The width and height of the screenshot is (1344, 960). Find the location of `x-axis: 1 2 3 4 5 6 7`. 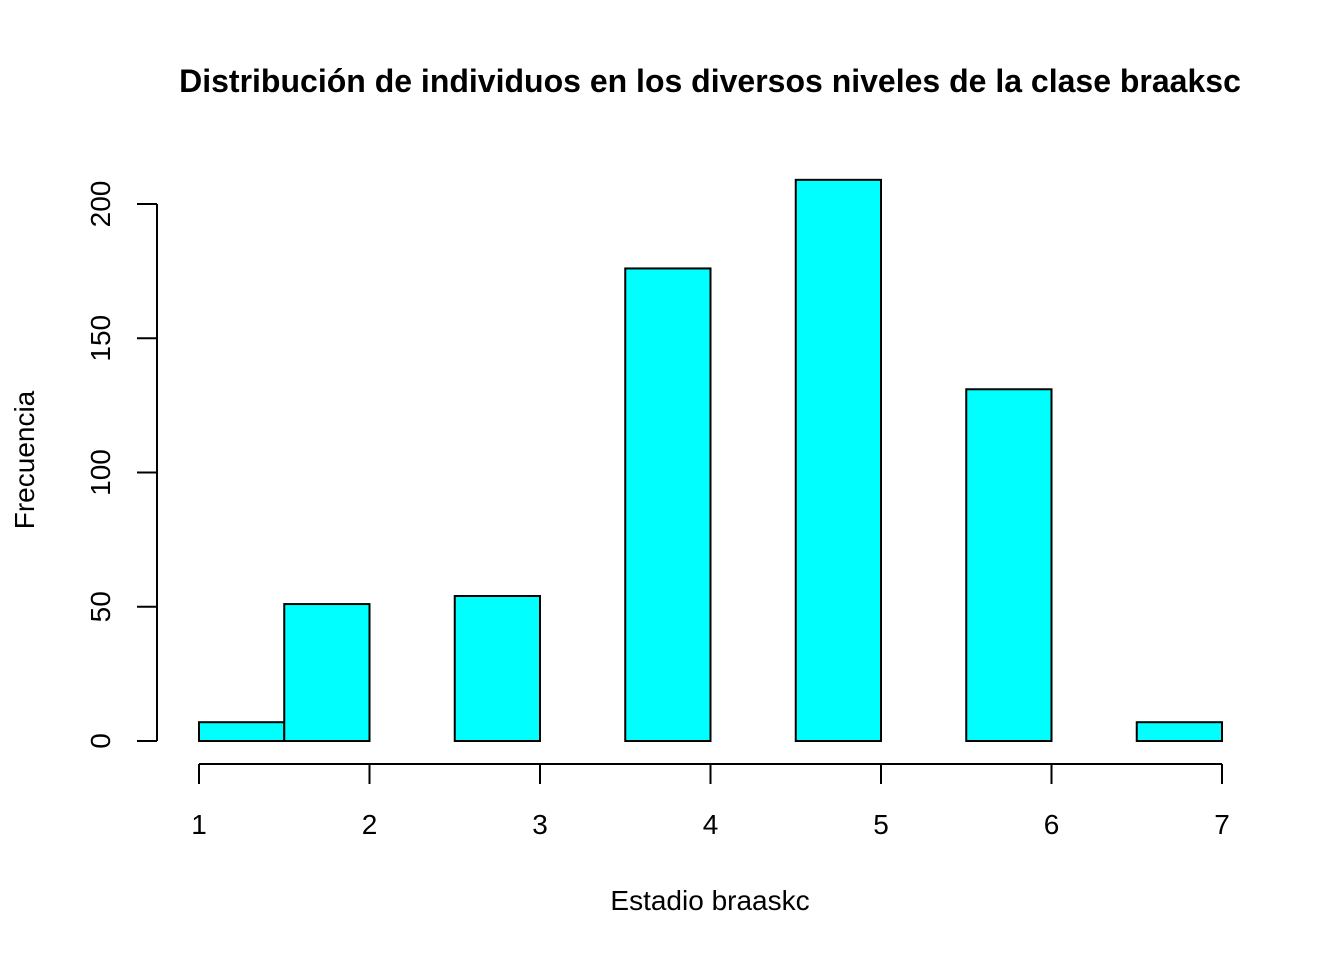

x-axis: 1 2 3 4 5 6 7 is located at coordinates (710, 801).